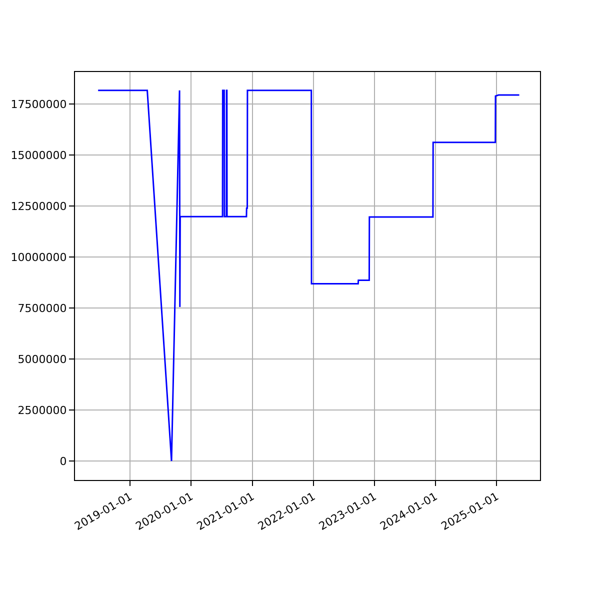 Image resolution: width=600 pixels, height=600 pixels. What do you see at coordinates (42, 359) in the screenshot?
I see `y-tick-label: 5000000` at bounding box center [42, 359].